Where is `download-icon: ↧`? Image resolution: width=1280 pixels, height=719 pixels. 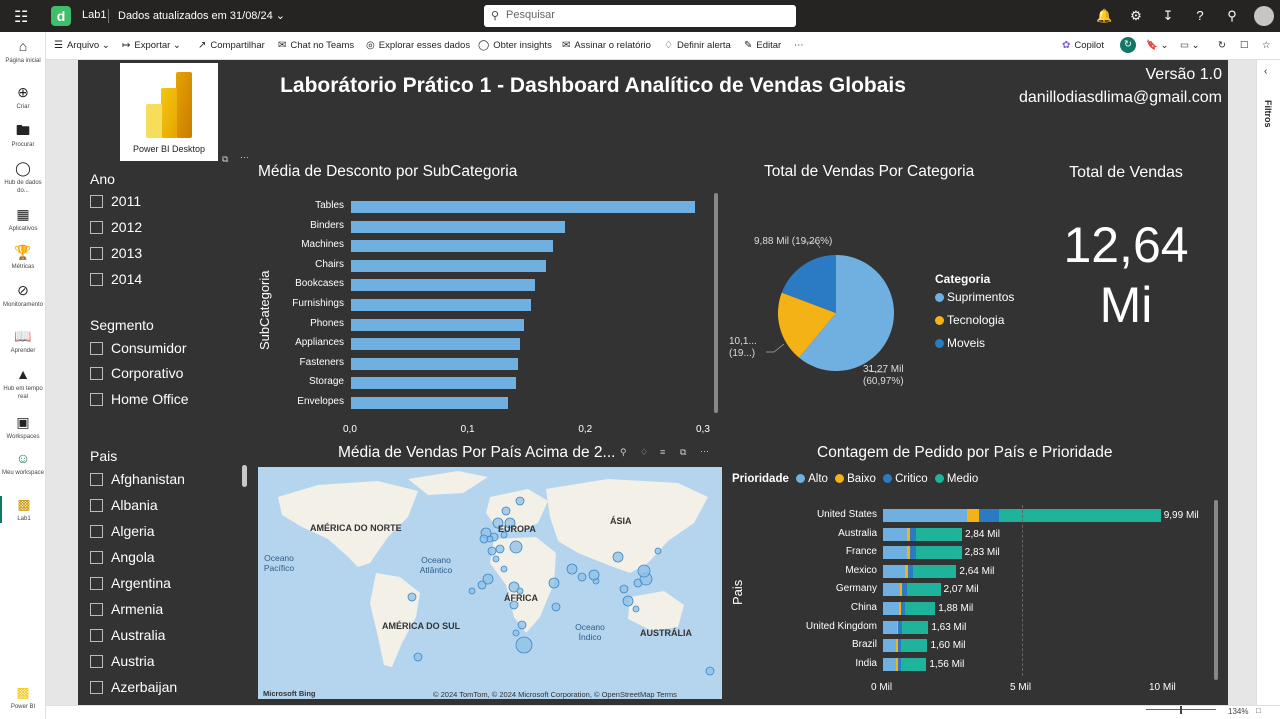 download-icon: ↧ is located at coordinates (1168, 15).